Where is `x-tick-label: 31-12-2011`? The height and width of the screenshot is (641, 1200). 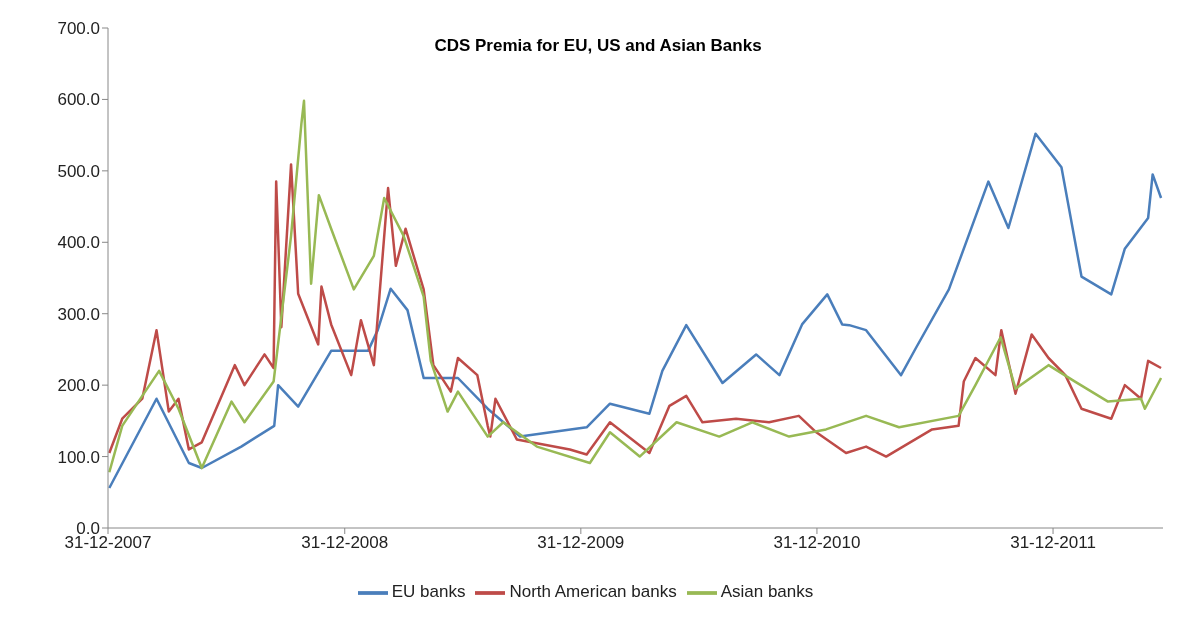
x-tick-label: 31-12-2011 is located at coordinates (1053, 543).